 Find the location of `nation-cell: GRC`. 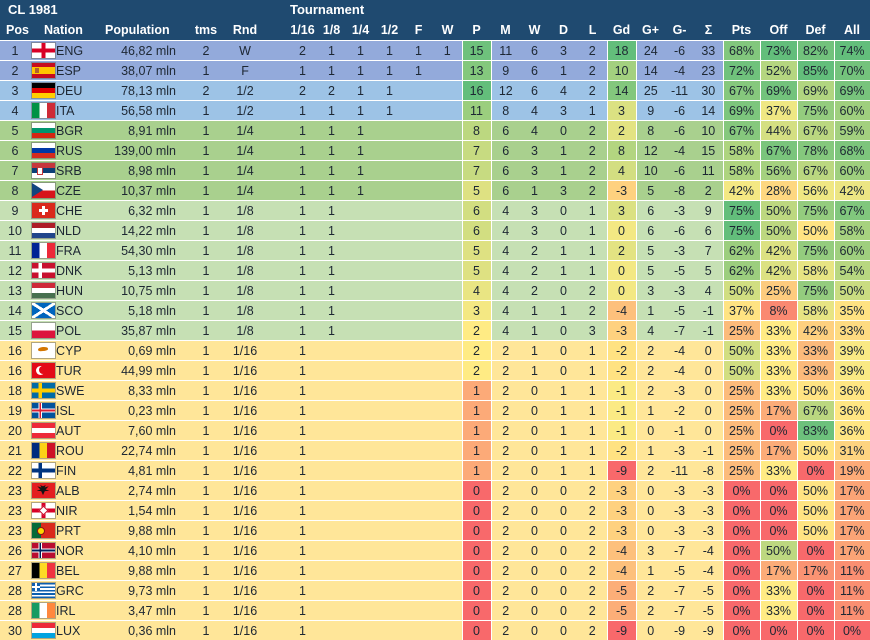

nation-cell: GRC is located at coordinates (78, 590).